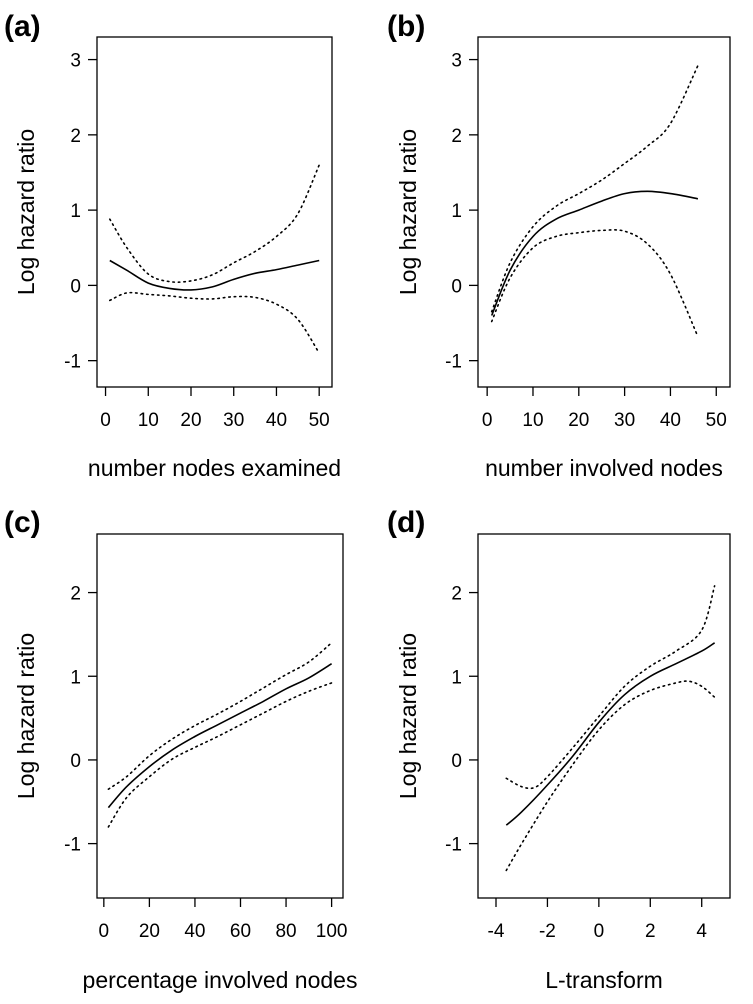  What do you see at coordinates (406, 26) in the screenshot?
I see `panel-label: (b)` at bounding box center [406, 26].